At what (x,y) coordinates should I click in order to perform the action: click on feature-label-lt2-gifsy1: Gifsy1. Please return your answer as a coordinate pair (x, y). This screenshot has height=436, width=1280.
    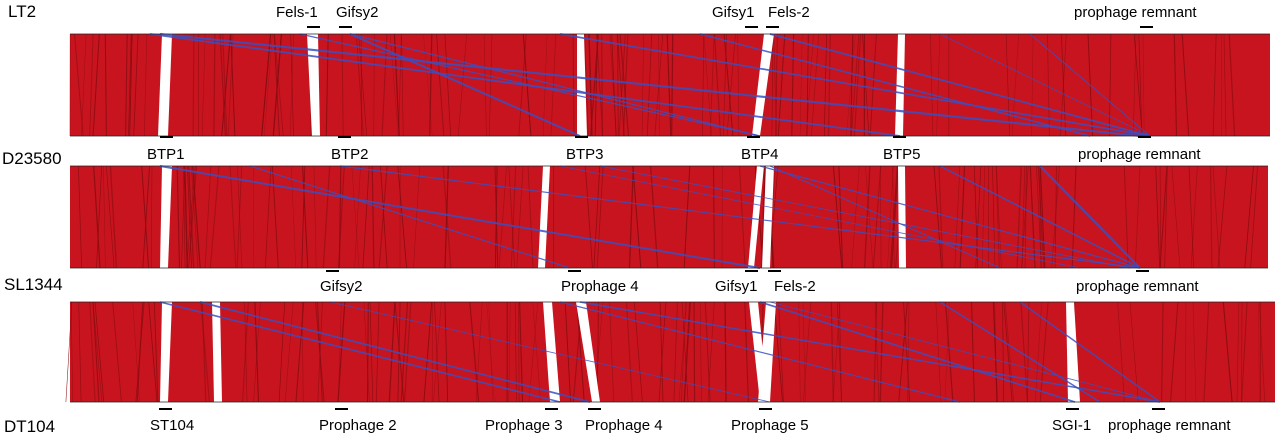
    Looking at the image, I should click on (733, 12).